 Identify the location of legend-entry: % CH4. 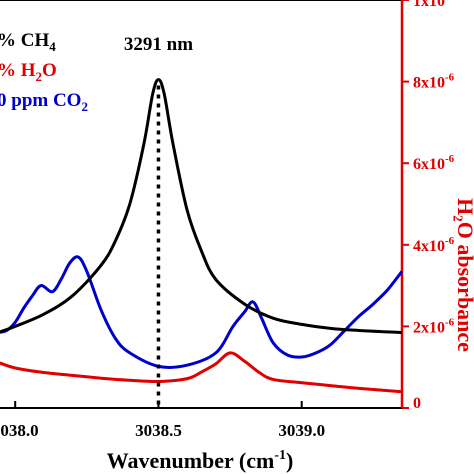
(28, 42).